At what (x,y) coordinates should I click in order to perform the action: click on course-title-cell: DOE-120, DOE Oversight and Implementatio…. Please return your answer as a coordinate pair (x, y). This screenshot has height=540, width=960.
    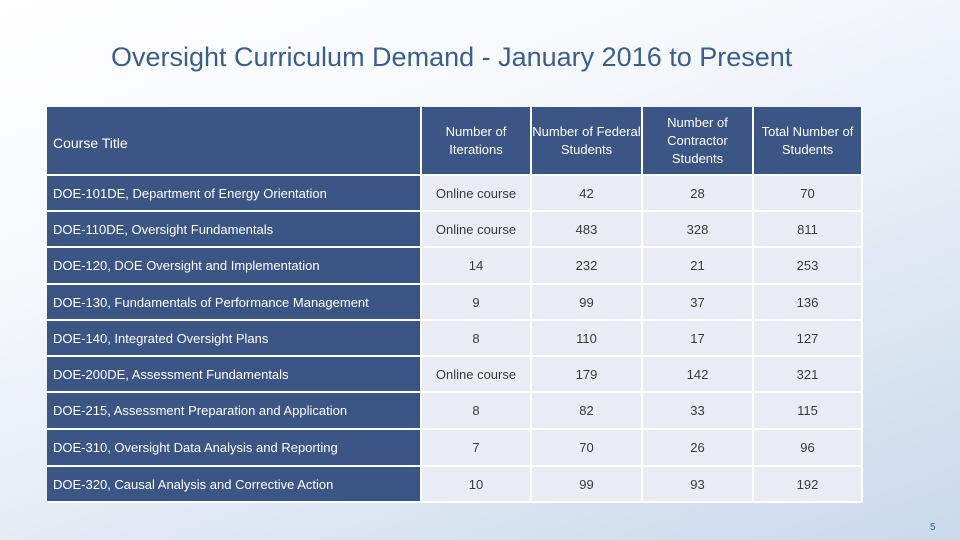
    Looking at the image, I should click on (234, 266).